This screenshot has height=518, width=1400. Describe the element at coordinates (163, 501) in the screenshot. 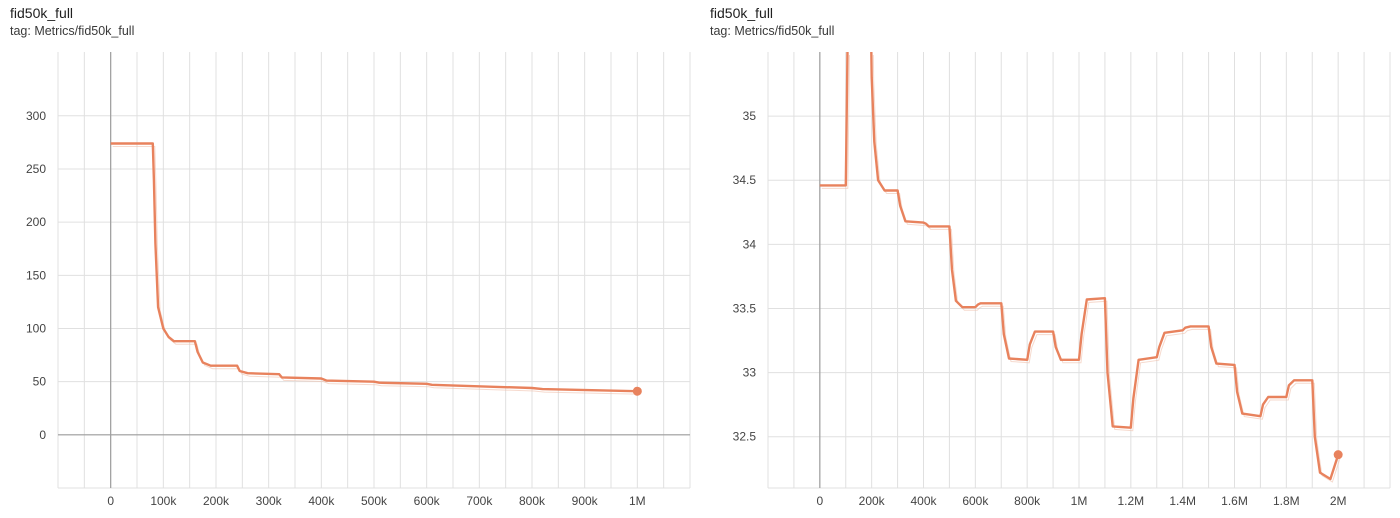

I see `x-tick-label: 100k` at that location.